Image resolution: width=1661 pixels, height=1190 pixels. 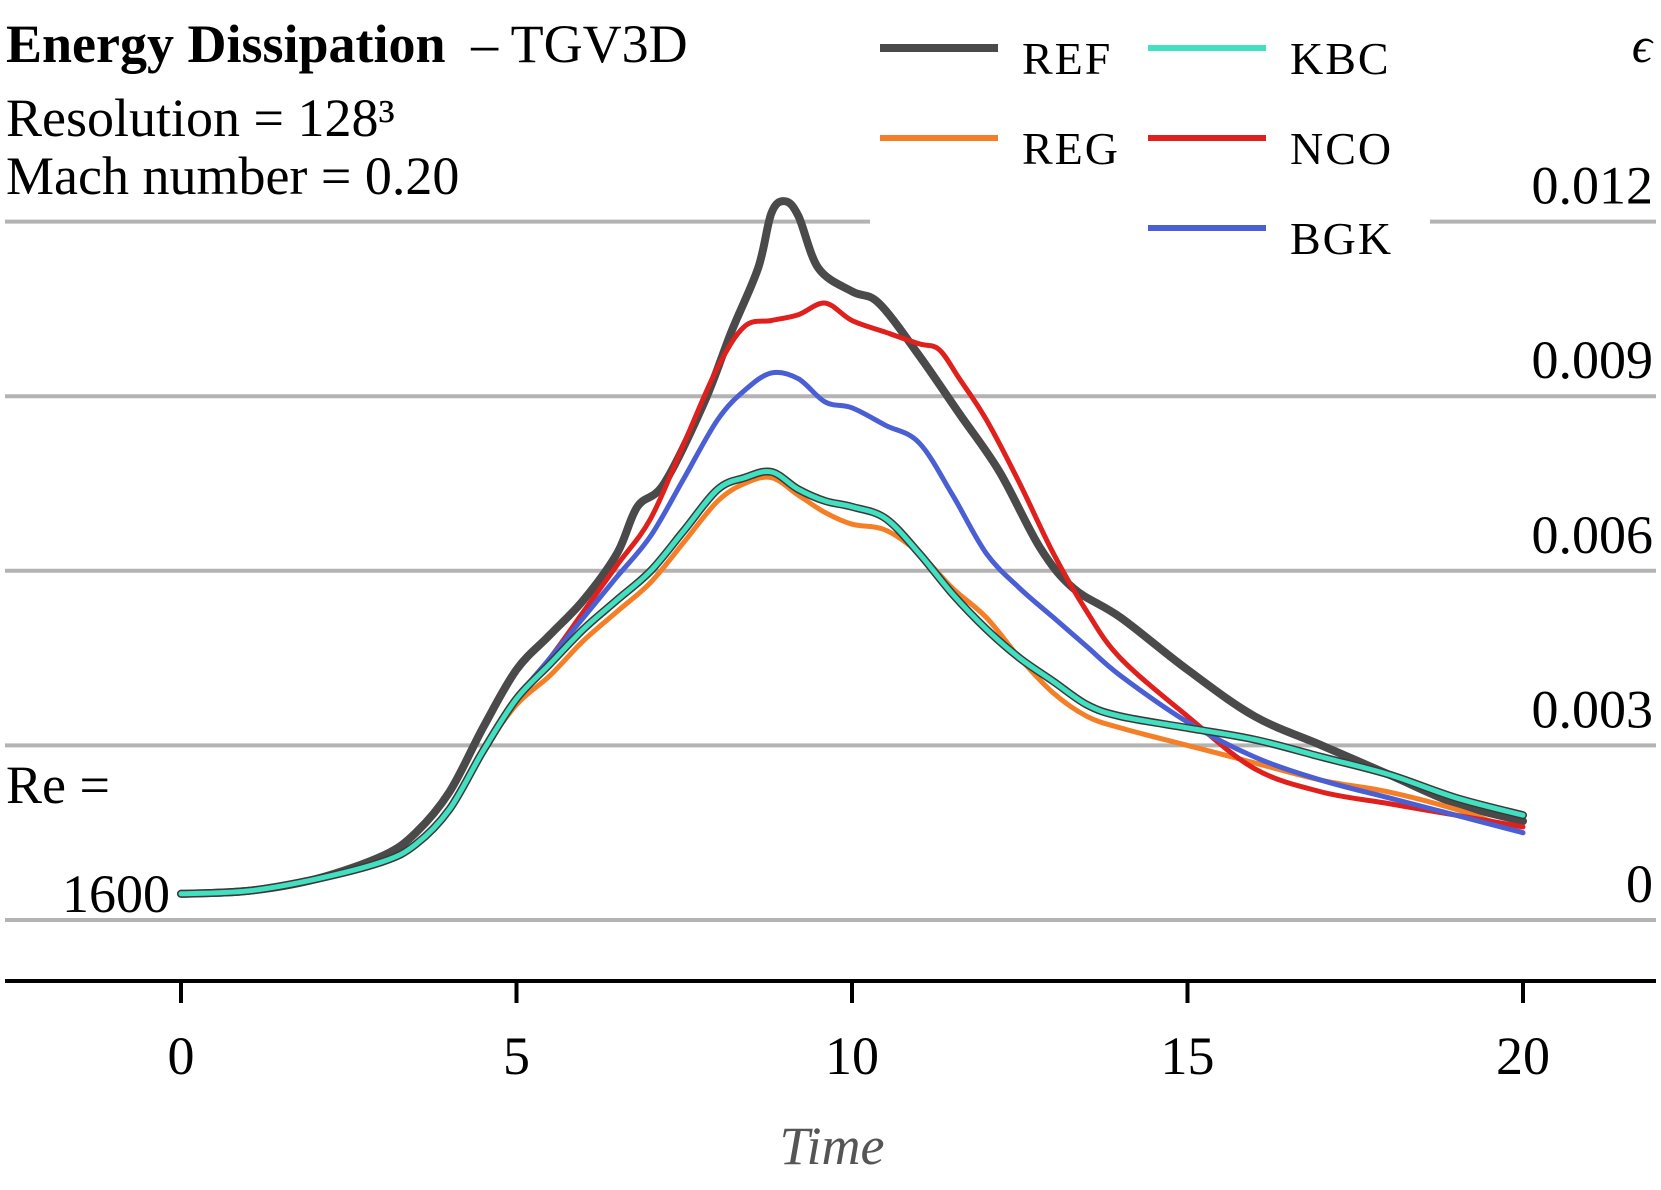 I want to click on legend: REF KBC REG NCO BGK, so click(x=1136, y=148).